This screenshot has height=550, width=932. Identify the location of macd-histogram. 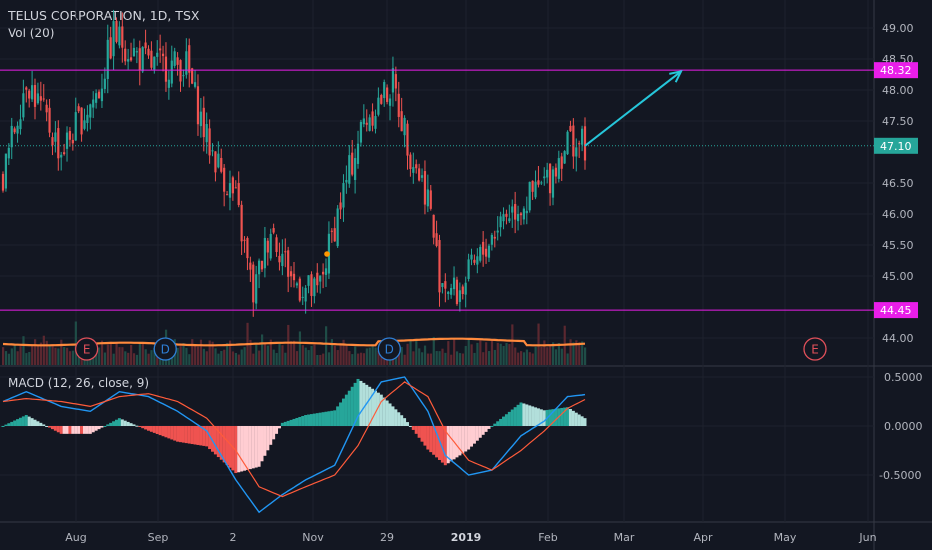
(294, 426).